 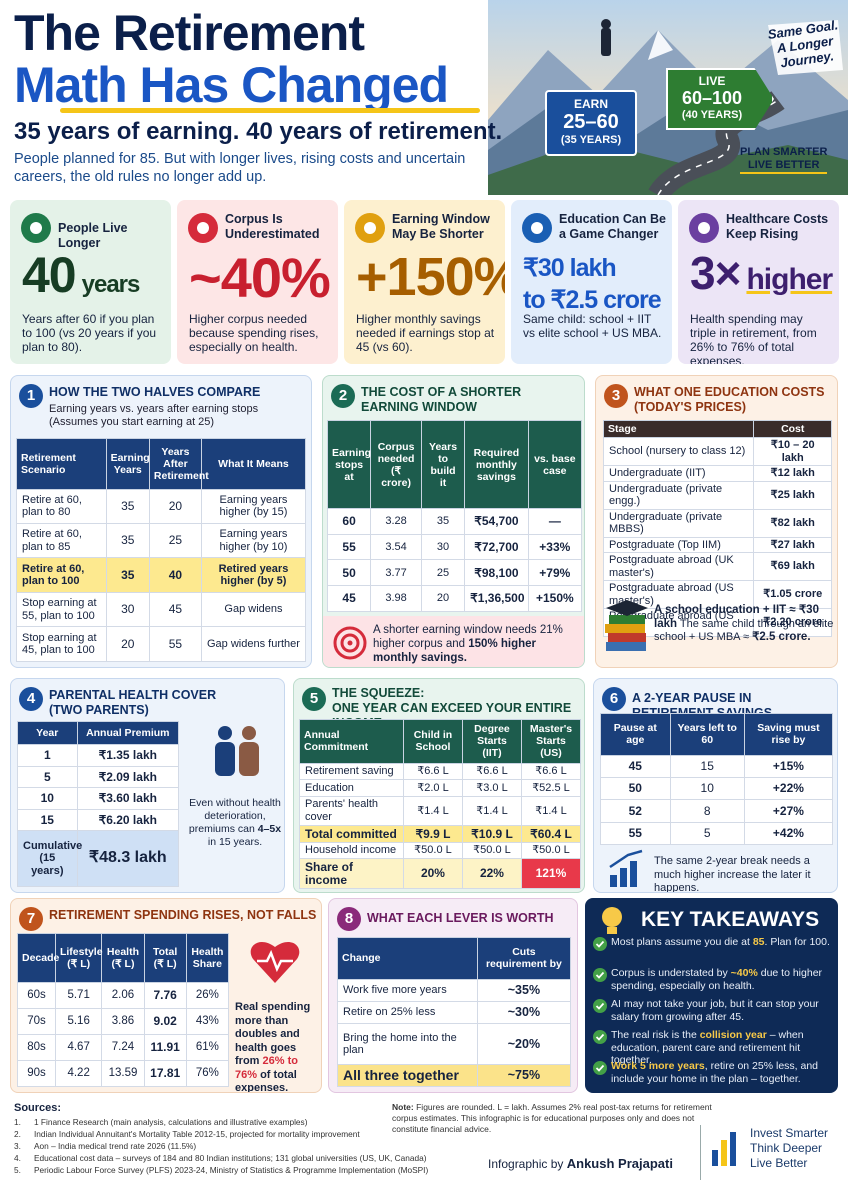 I want to click on title-line2: Math Has Changed, so click(x=231, y=85).